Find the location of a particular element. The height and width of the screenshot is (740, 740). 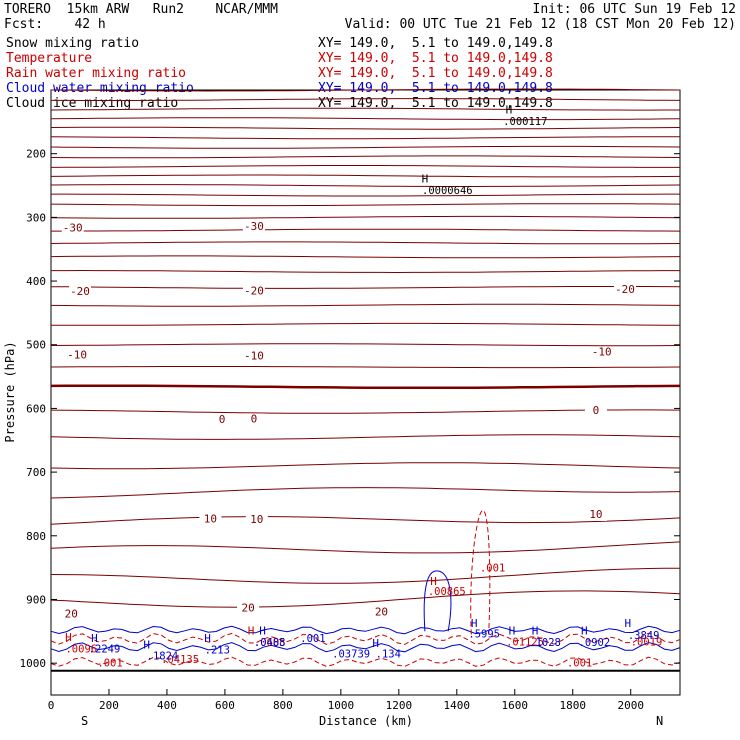

x-tick-label: 200 is located at coordinates (109, 705).